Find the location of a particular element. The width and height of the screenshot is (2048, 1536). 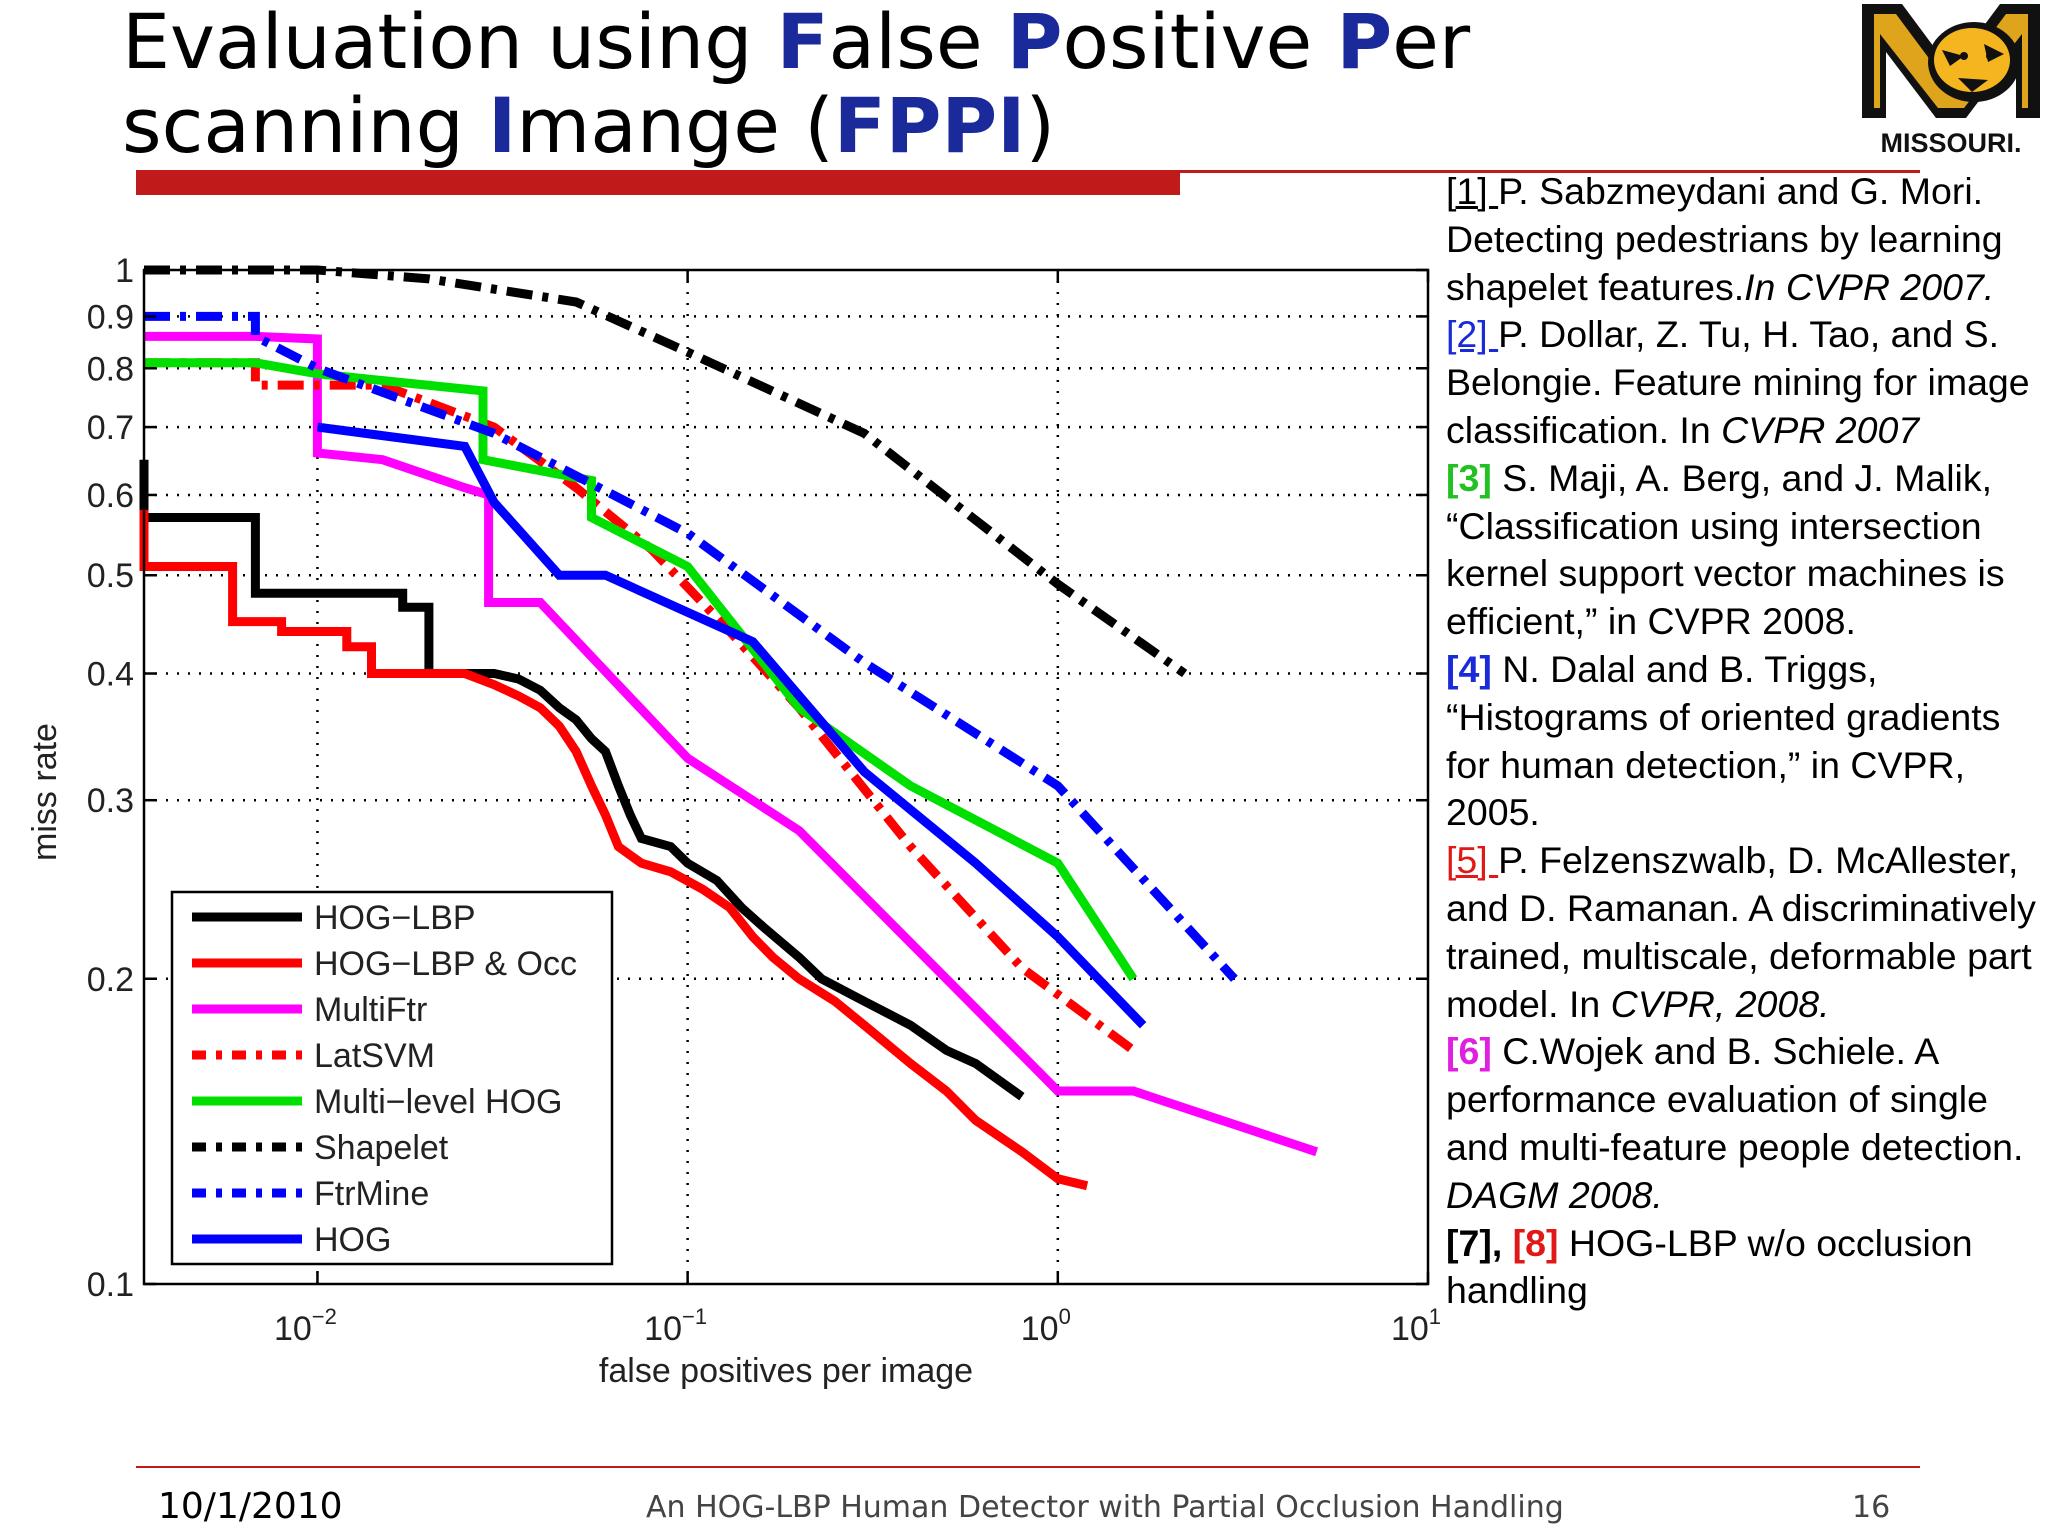

legend-label: HOG is located at coordinates (352, 1240).